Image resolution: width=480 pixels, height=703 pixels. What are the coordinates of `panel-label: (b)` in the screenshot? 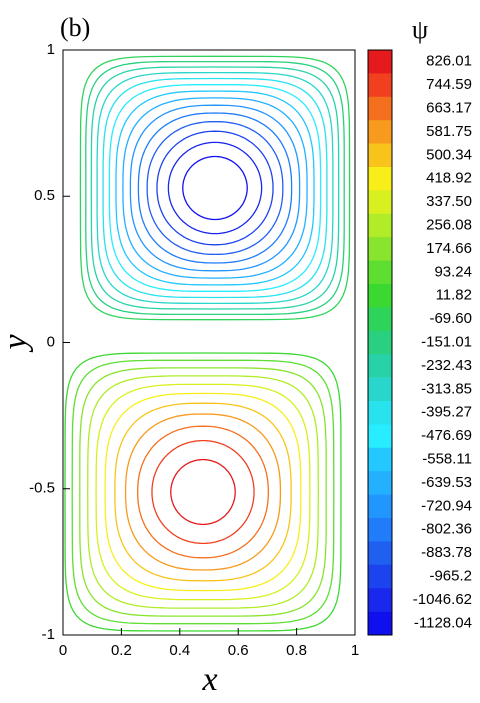 It's located at (75, 27).